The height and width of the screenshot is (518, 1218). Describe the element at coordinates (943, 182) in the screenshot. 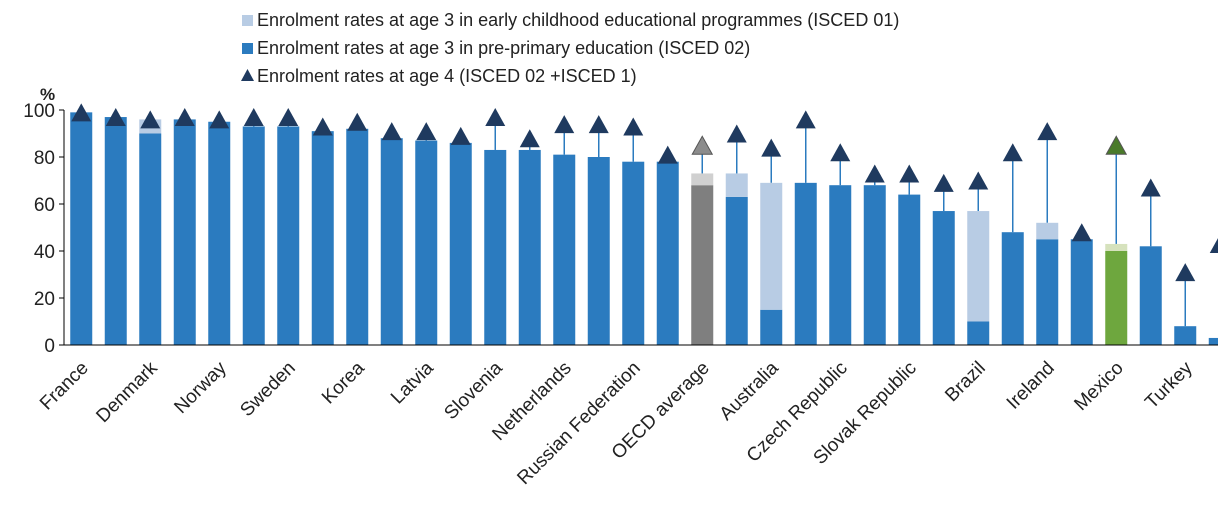

I see `marker-age4-united-kingdom` at that location.